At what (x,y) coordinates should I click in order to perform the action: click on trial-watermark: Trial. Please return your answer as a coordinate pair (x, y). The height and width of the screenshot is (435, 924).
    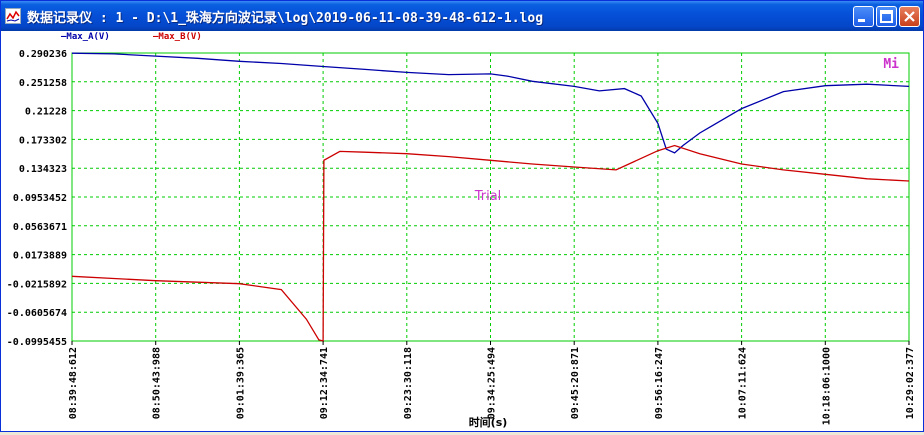
    Looking at the image, I should click on (488, 196).